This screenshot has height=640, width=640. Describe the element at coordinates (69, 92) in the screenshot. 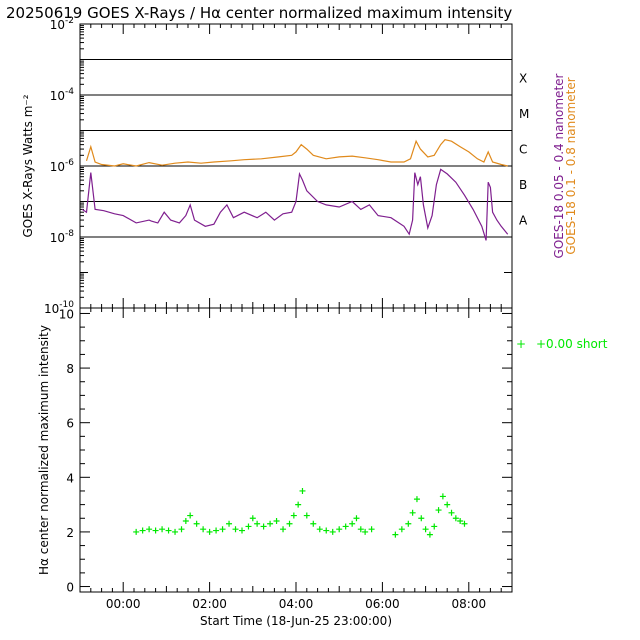

I see `goes-y-tick-exp: -4` at that location.